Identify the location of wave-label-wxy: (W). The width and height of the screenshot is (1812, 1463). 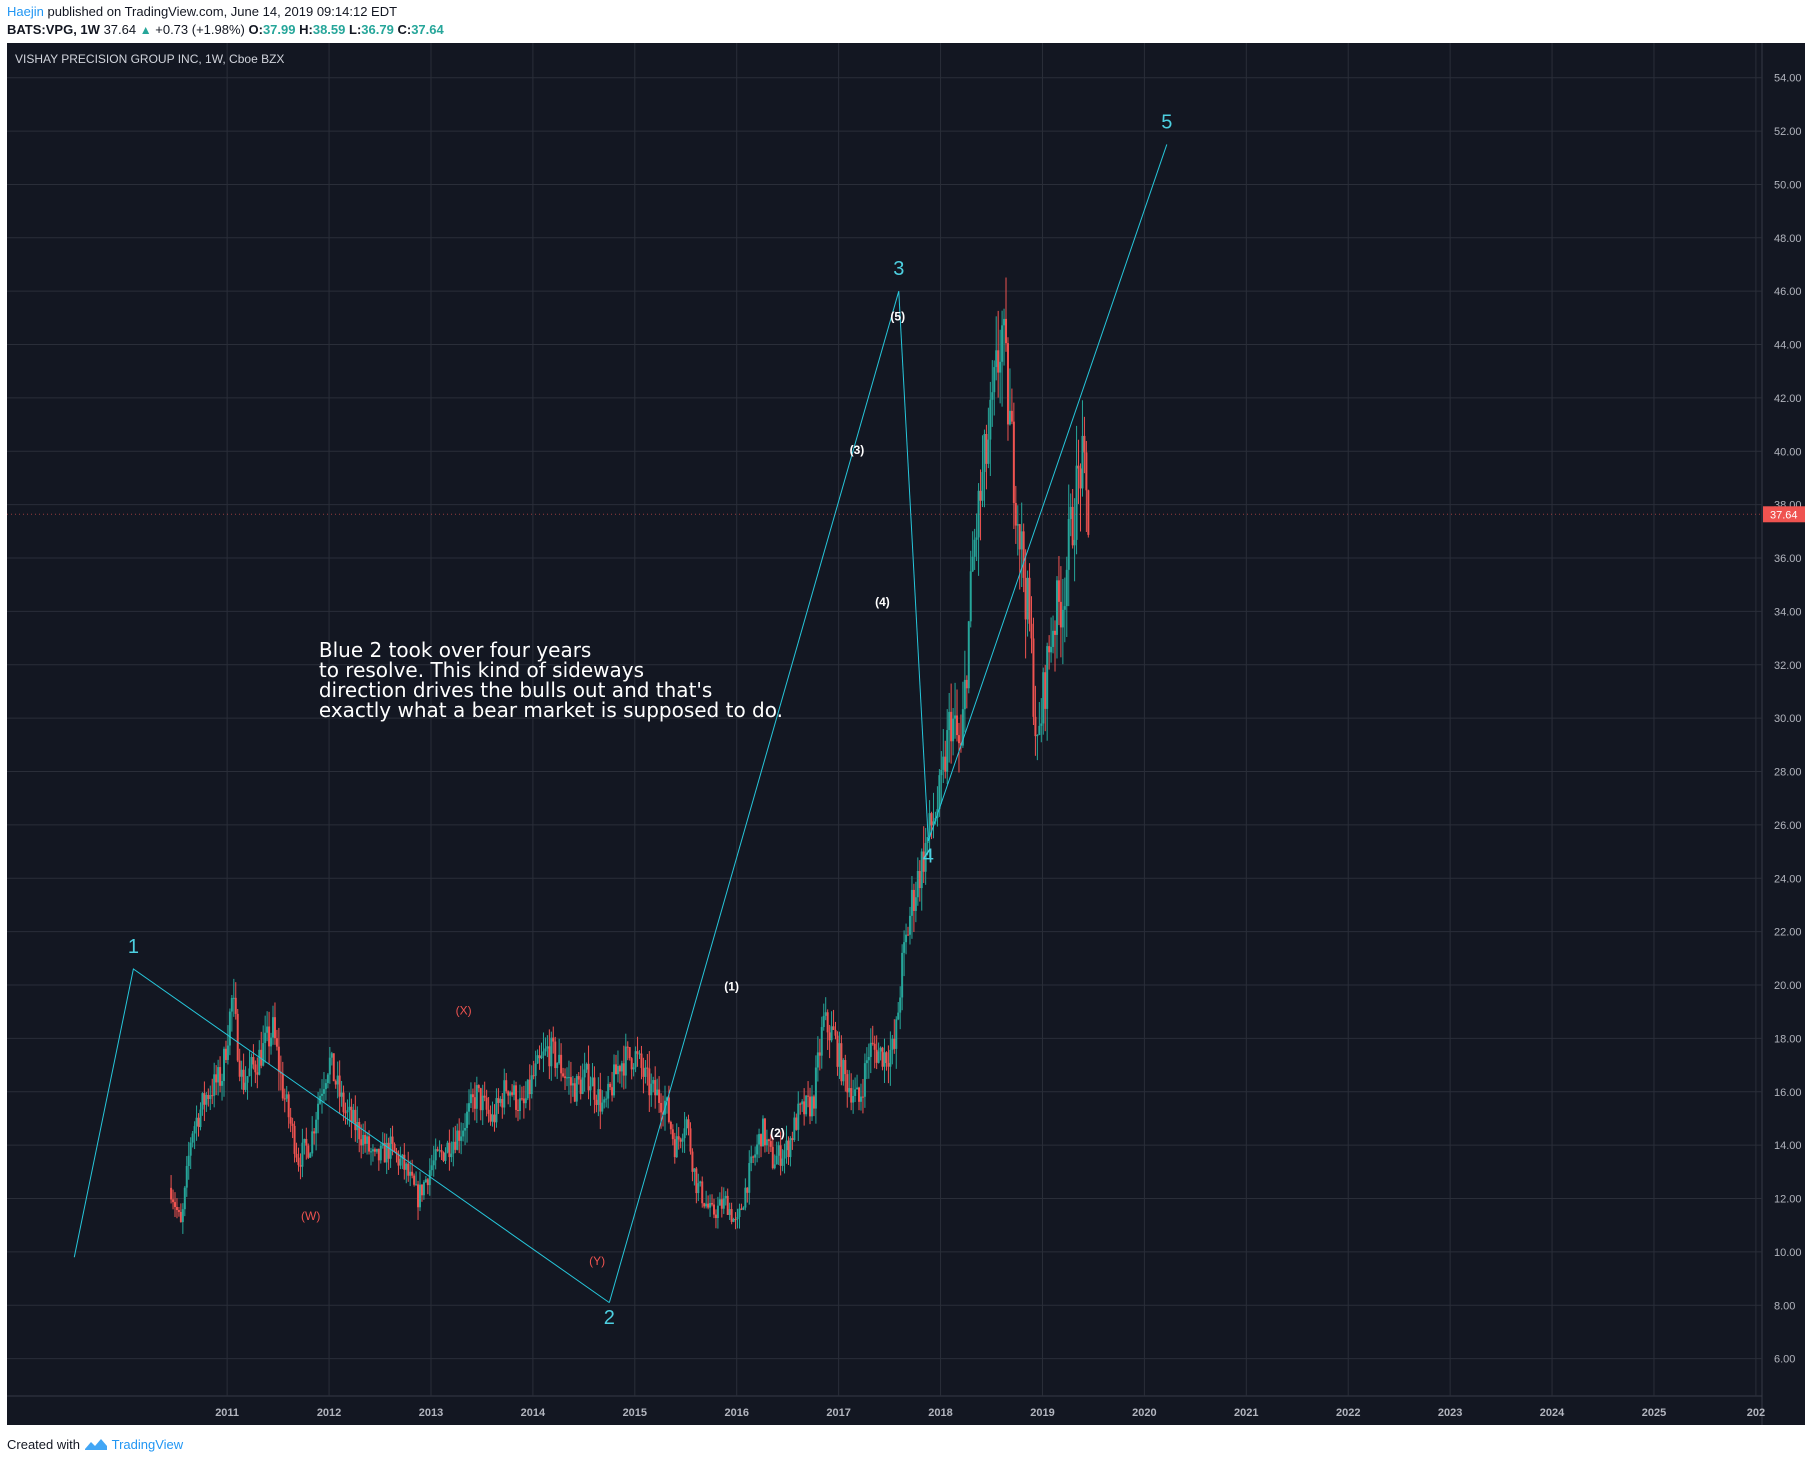
(310, 1216).